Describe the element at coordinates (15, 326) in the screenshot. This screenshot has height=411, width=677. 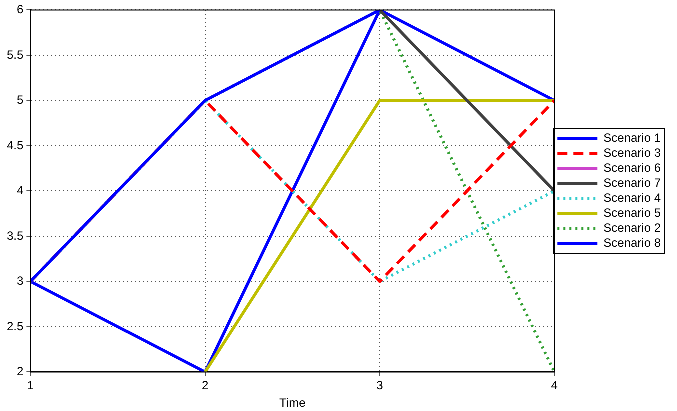
I see `y-tick-label: 2.5` at that location.